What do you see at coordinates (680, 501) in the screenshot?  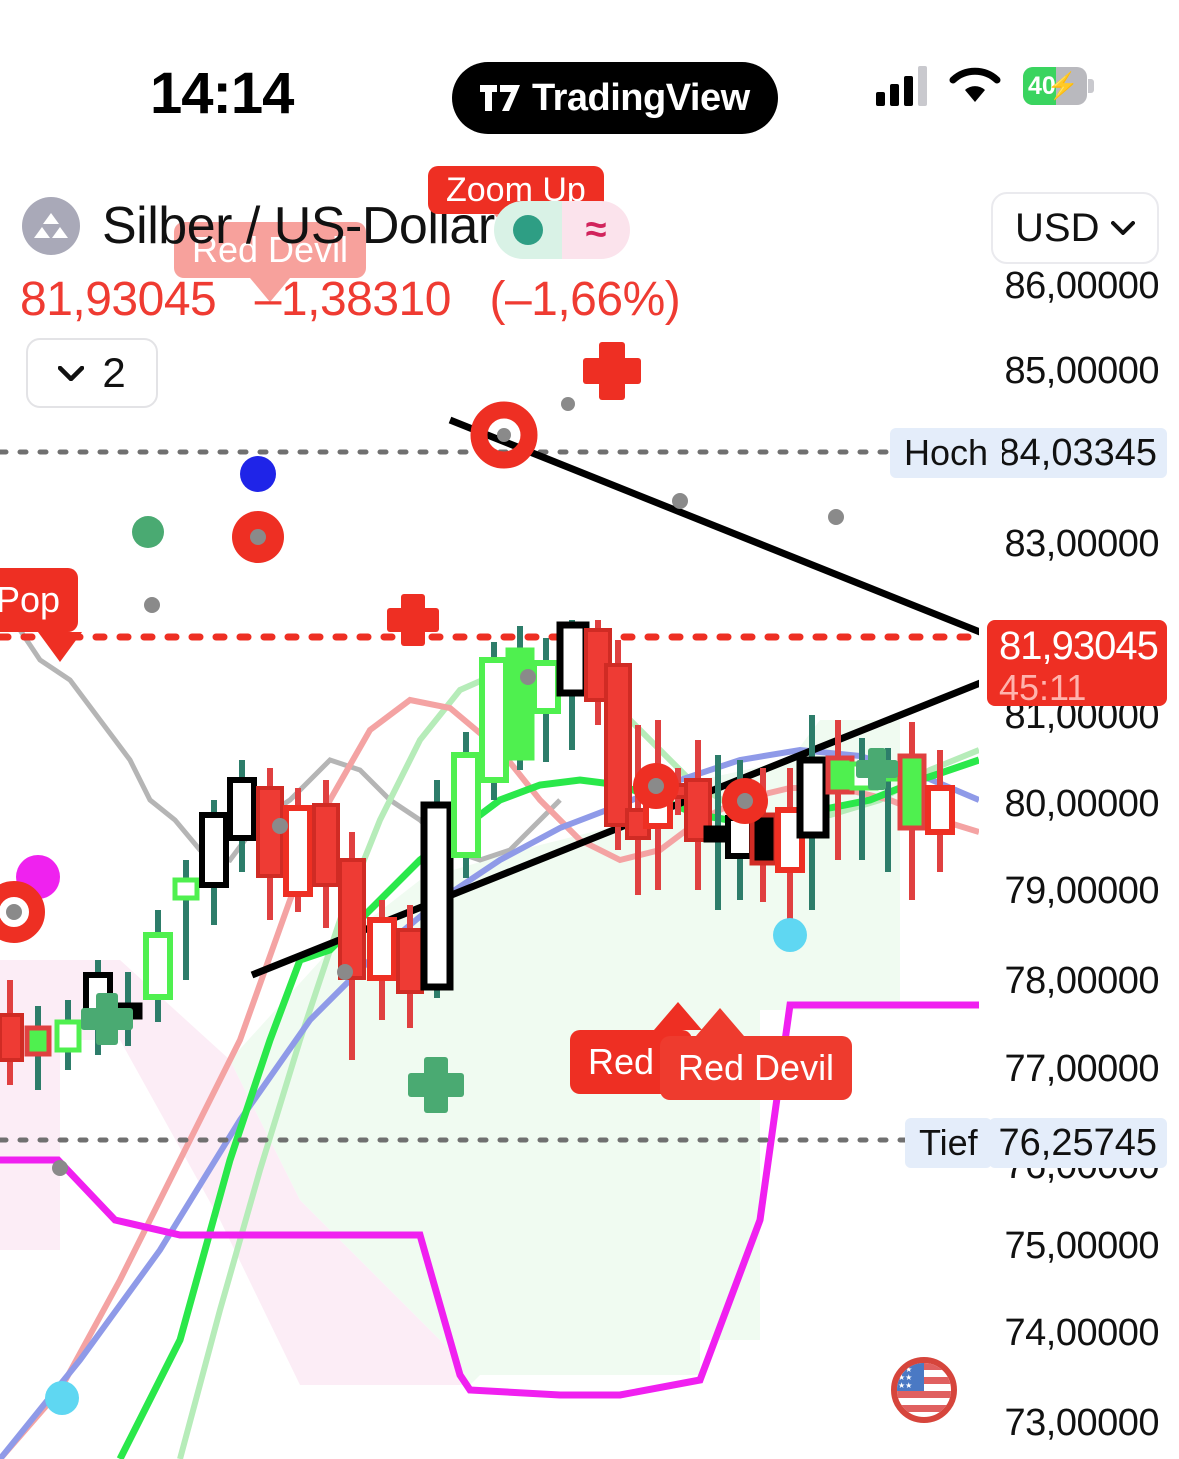 I see `marker-gray-dot-d` at bounding box center [680, 501].